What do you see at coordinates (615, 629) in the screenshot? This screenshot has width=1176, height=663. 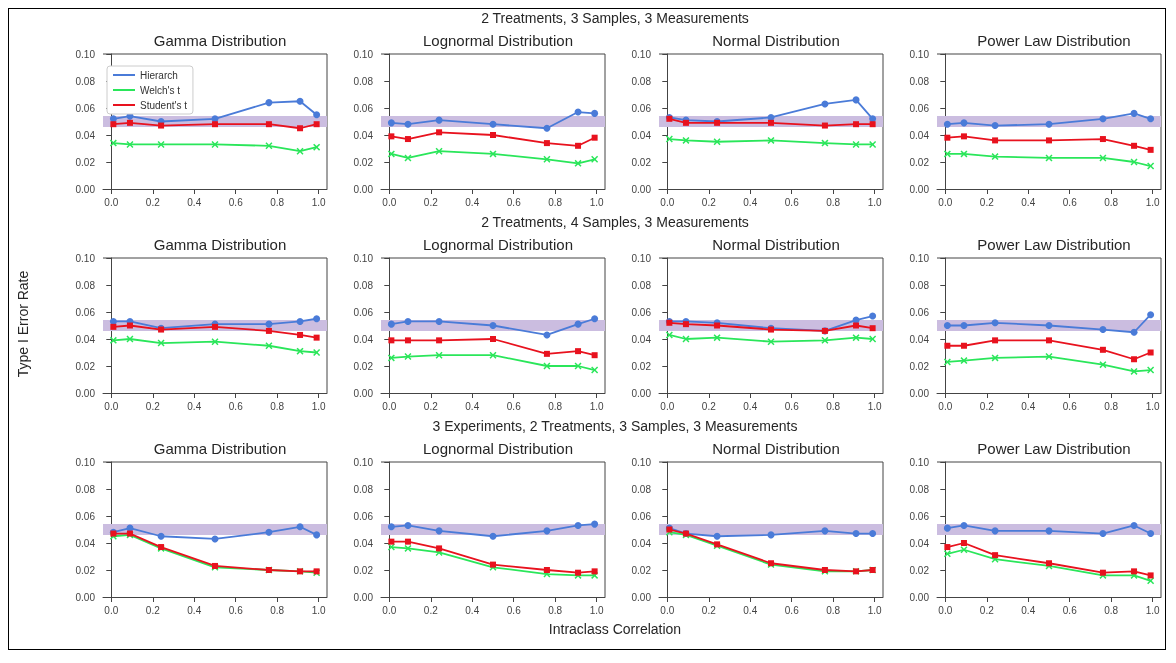 I see `x-axis-title: Intraclass Correlation` at bounding box center [615, 629].